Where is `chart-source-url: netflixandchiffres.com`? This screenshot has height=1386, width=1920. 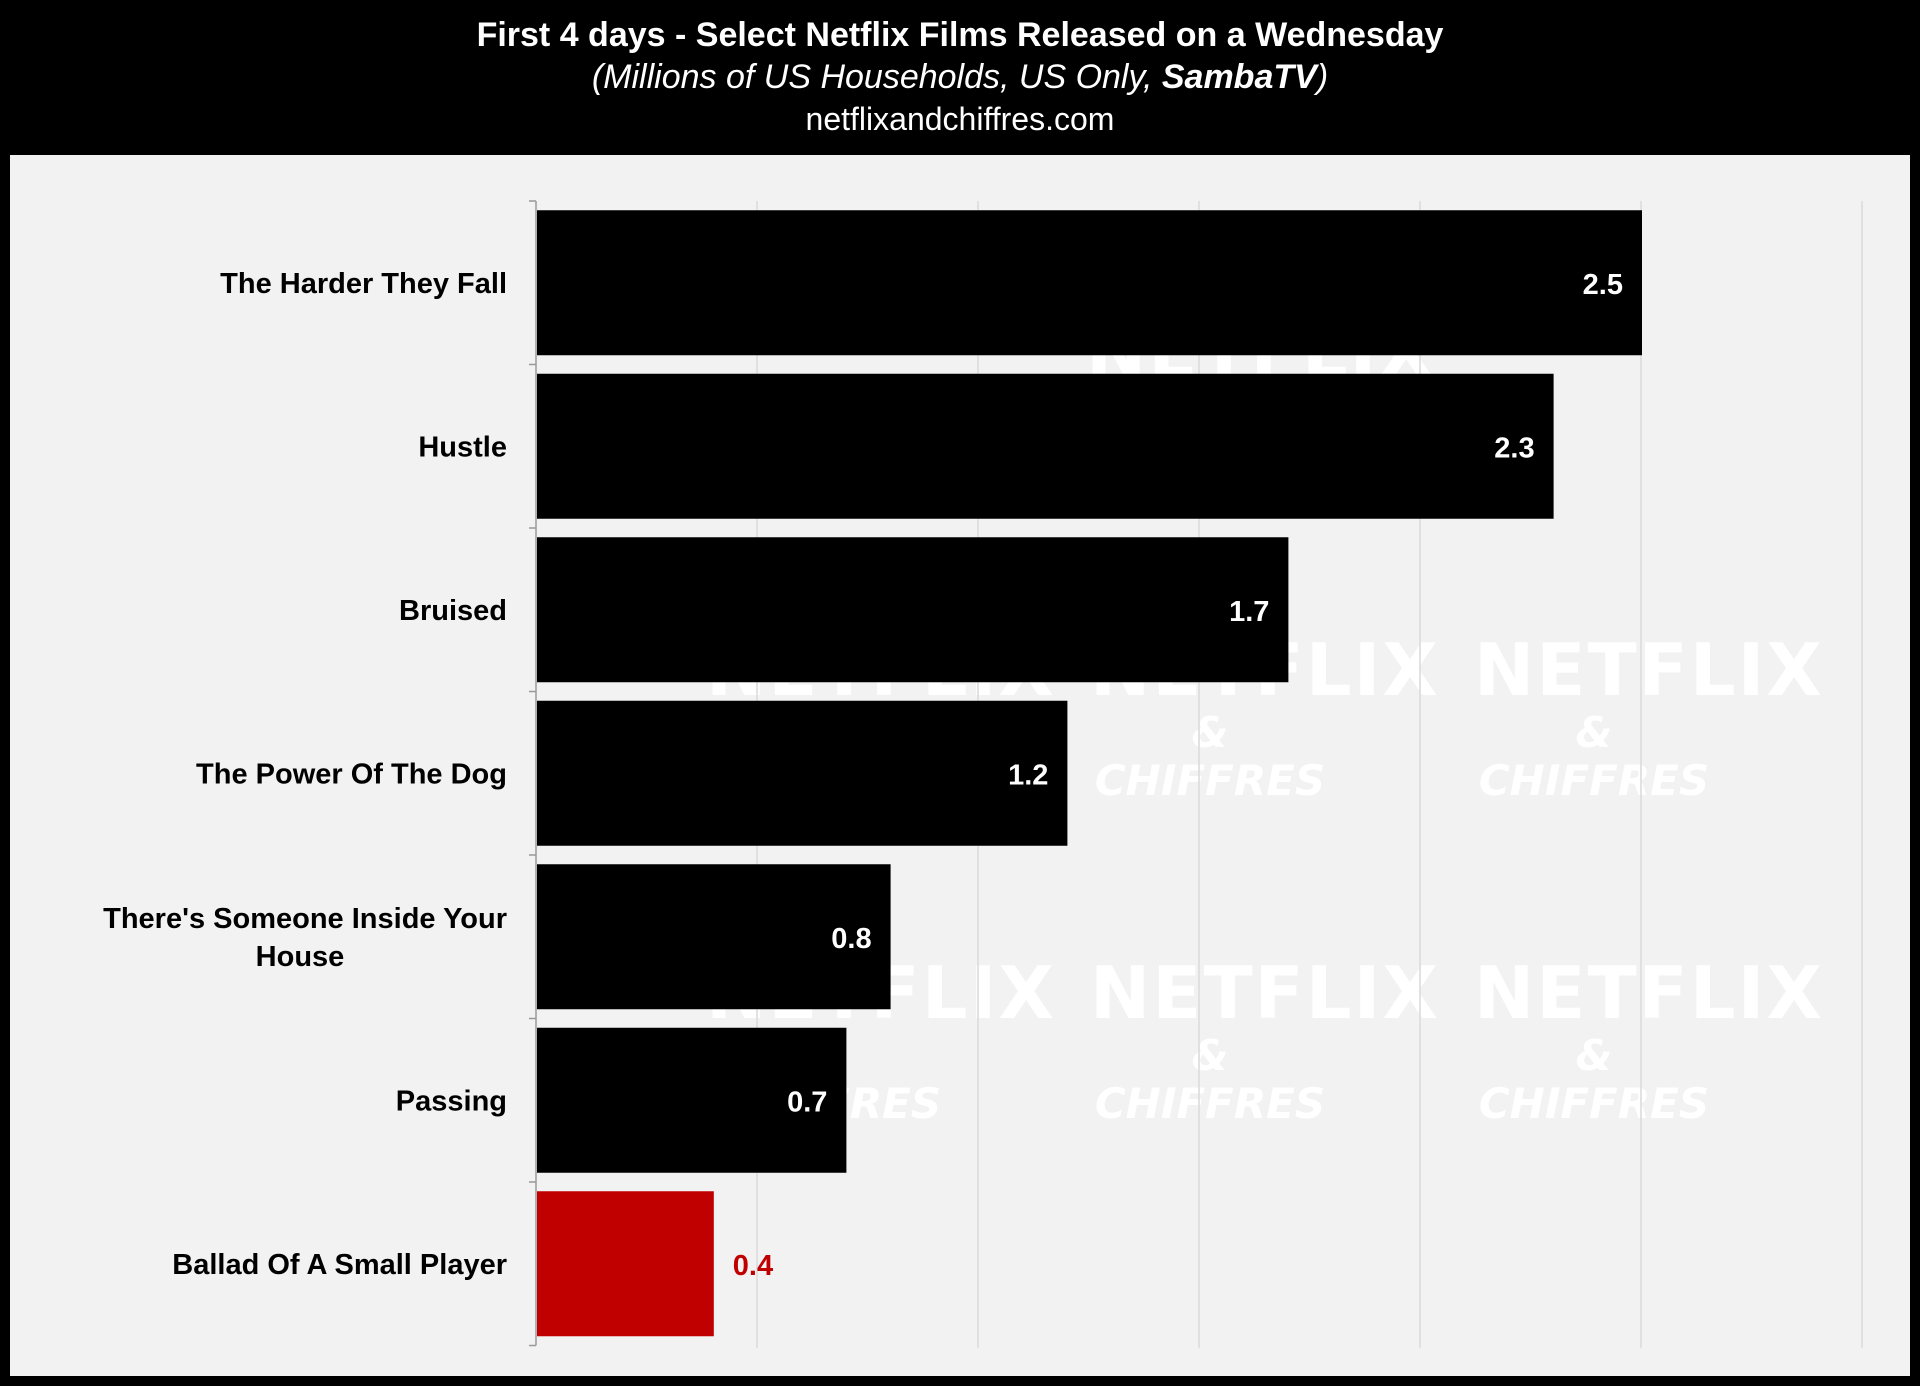
chart-source-url: netflixandchiffres.com is located at coordinates (960, 119).